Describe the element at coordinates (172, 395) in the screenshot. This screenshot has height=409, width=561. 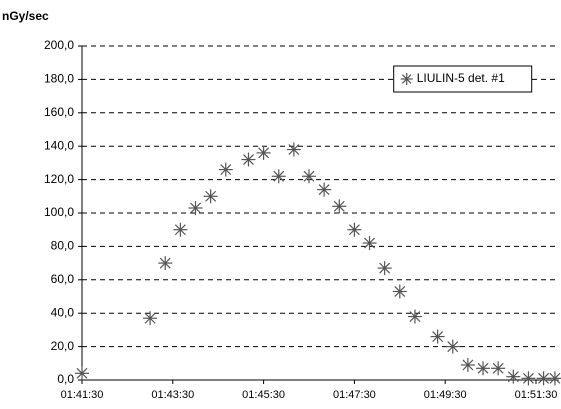
I see `x-tick-label: 01:43:30` at that location.